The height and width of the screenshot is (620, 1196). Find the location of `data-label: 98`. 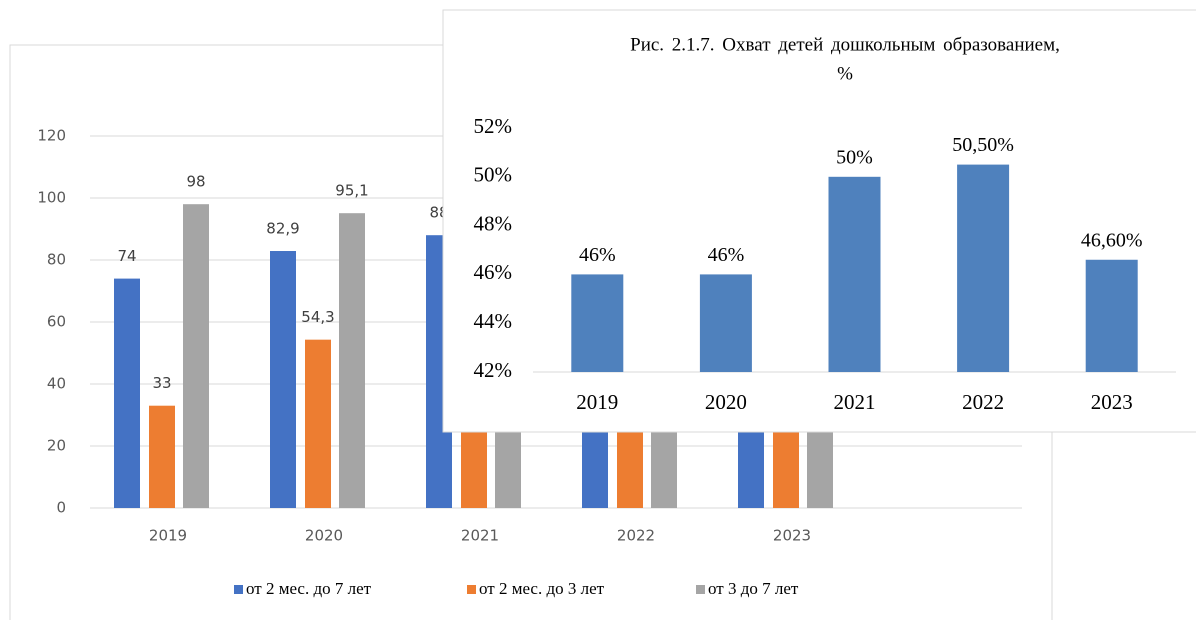

data-label: 98 is located at coordinates (195, 182).